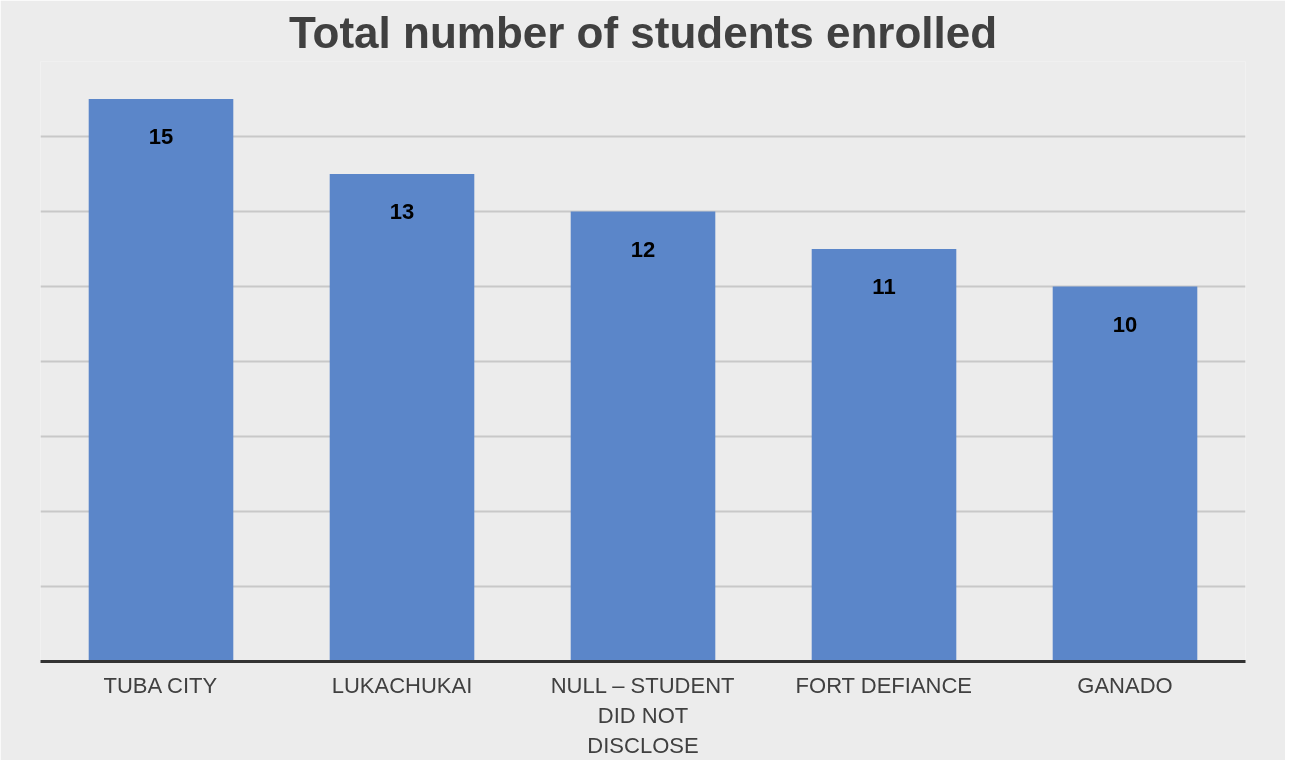  Describe the element at coordinates (643, 249) in the screenshot. I see `data-label: 12` at that location.